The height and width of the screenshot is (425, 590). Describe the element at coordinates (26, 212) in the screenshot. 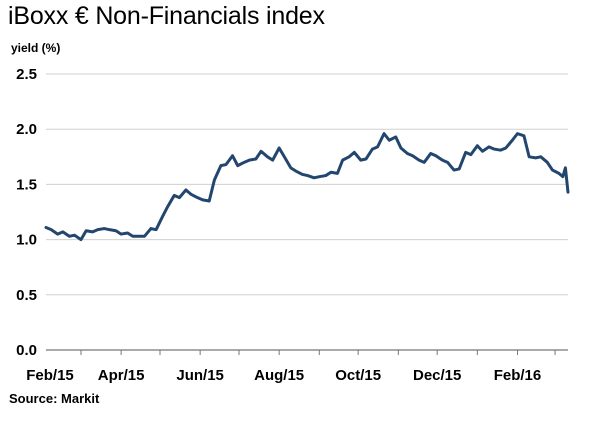

I see `y-tick-labels: 0.0 0.5 1.0 1.5 2.0 2.5` at that location.